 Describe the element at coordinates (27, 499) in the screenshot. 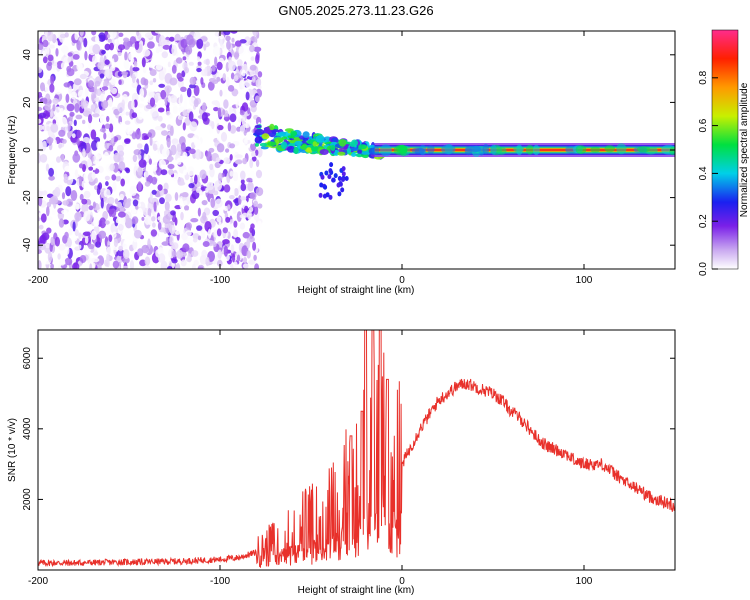

I see `y-tick-label: 2000` at that location.